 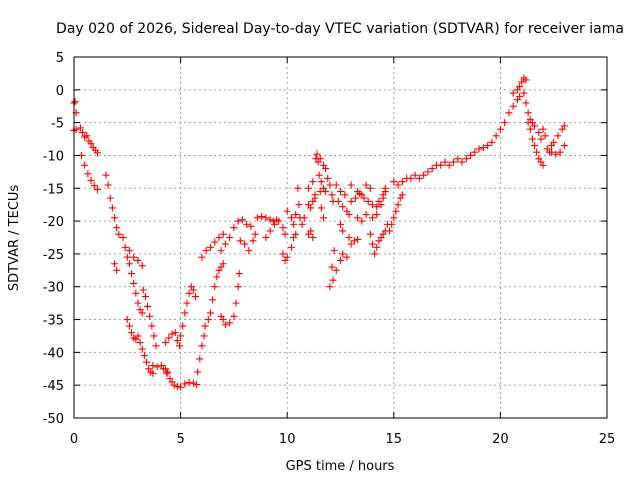 I want to click on y-tick-label: -45, so click(x=53, y=386).